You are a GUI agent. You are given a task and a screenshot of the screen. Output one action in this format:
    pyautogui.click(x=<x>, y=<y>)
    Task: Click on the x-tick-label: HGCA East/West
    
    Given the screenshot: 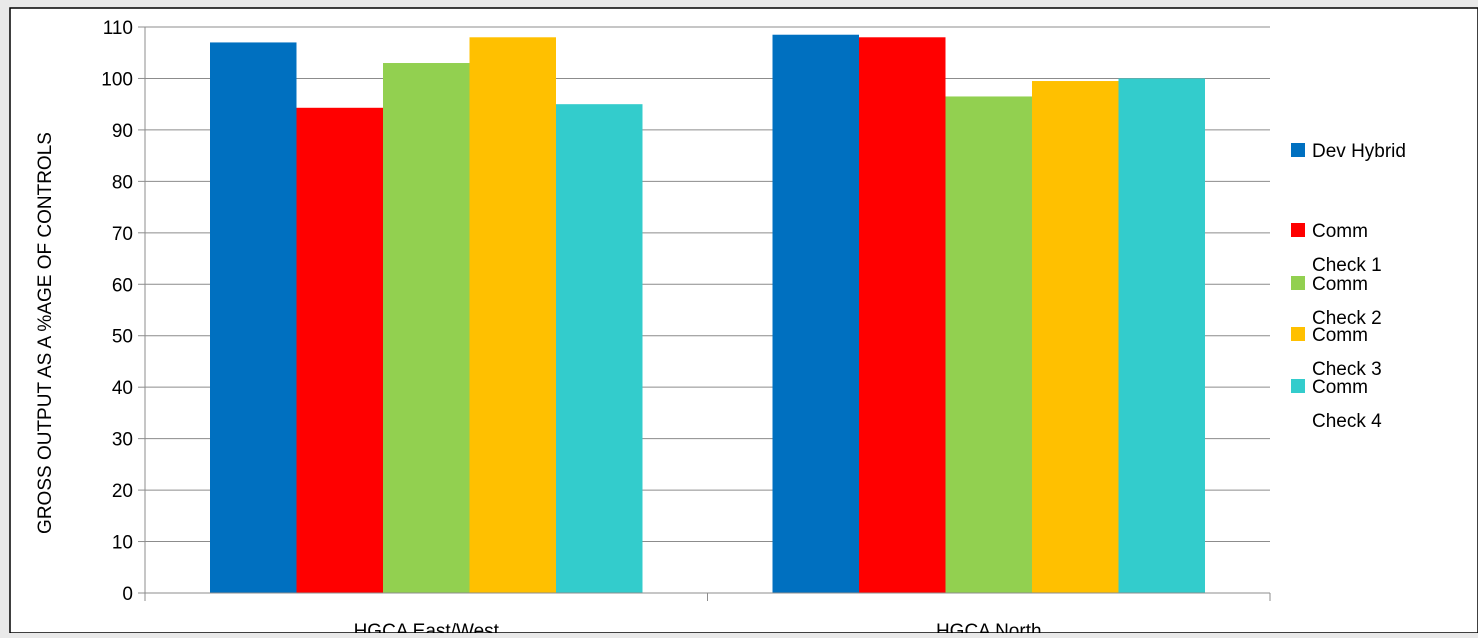 What is the action you would take?
    pyautogui.click(x=427, y=627)
    